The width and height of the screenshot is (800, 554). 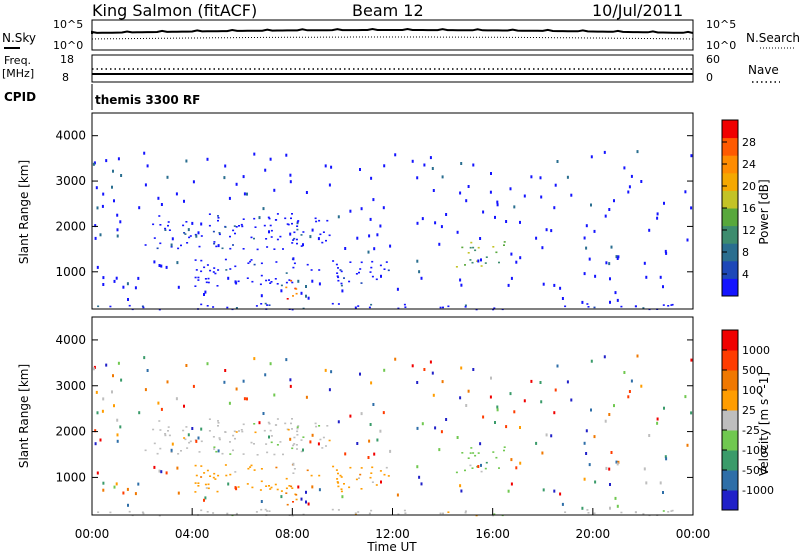 I want to click on power-cbar-tick-label-2: 20, so click(x=749, y=186).